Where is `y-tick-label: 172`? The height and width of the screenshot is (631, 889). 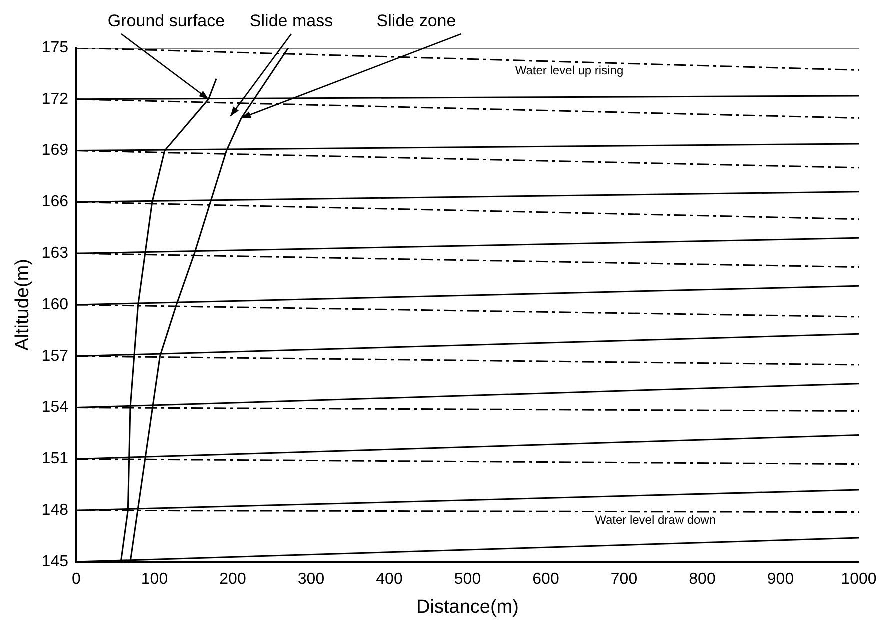
y-tick-label: 172 is located at coordinates (55, 99).